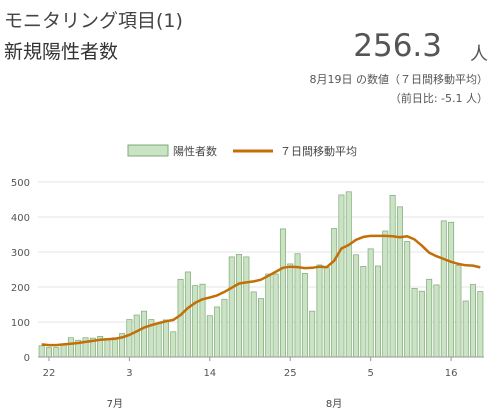 Image resolution: width=498 pixels, height=413 pixels. I want to click on x-tick-label: 25, so click(290, 373).